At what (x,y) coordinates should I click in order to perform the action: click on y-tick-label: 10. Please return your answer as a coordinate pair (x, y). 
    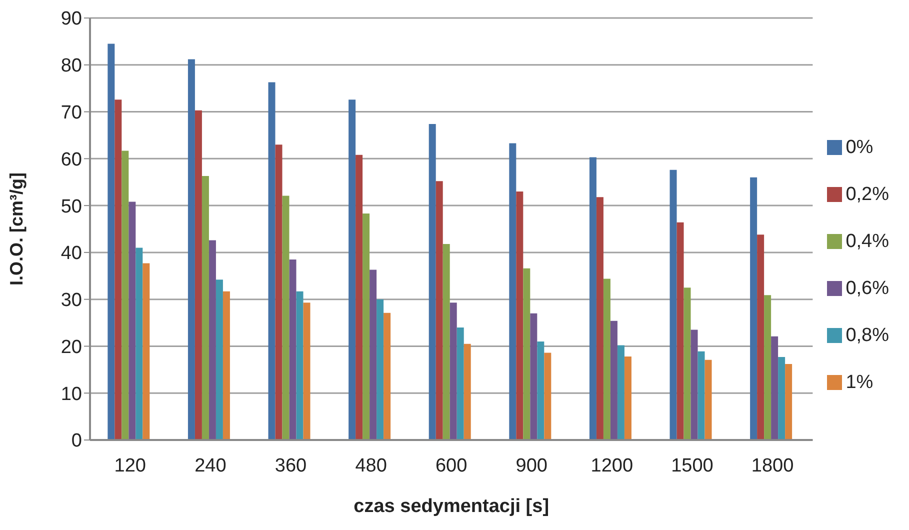
    Looking at the image, I should click on (71, 394).